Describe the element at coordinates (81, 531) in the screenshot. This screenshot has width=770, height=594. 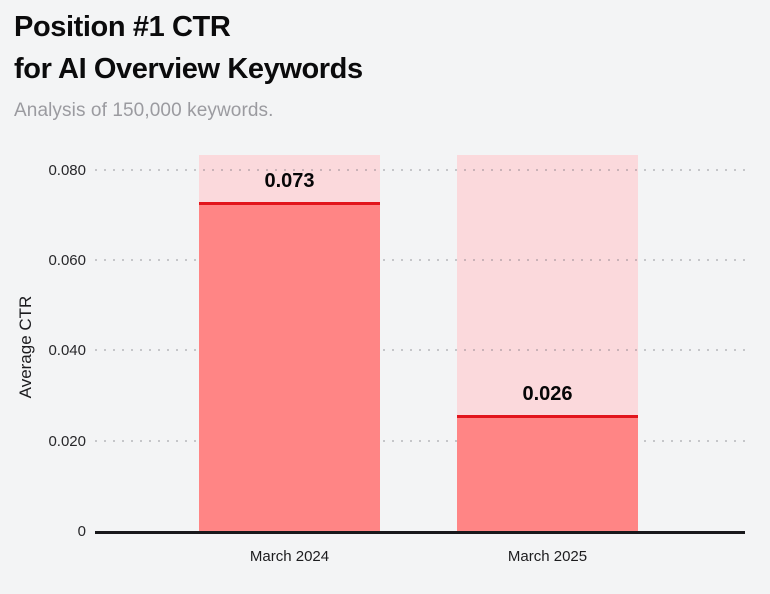
I see `y-tick-label: 0` at that location.